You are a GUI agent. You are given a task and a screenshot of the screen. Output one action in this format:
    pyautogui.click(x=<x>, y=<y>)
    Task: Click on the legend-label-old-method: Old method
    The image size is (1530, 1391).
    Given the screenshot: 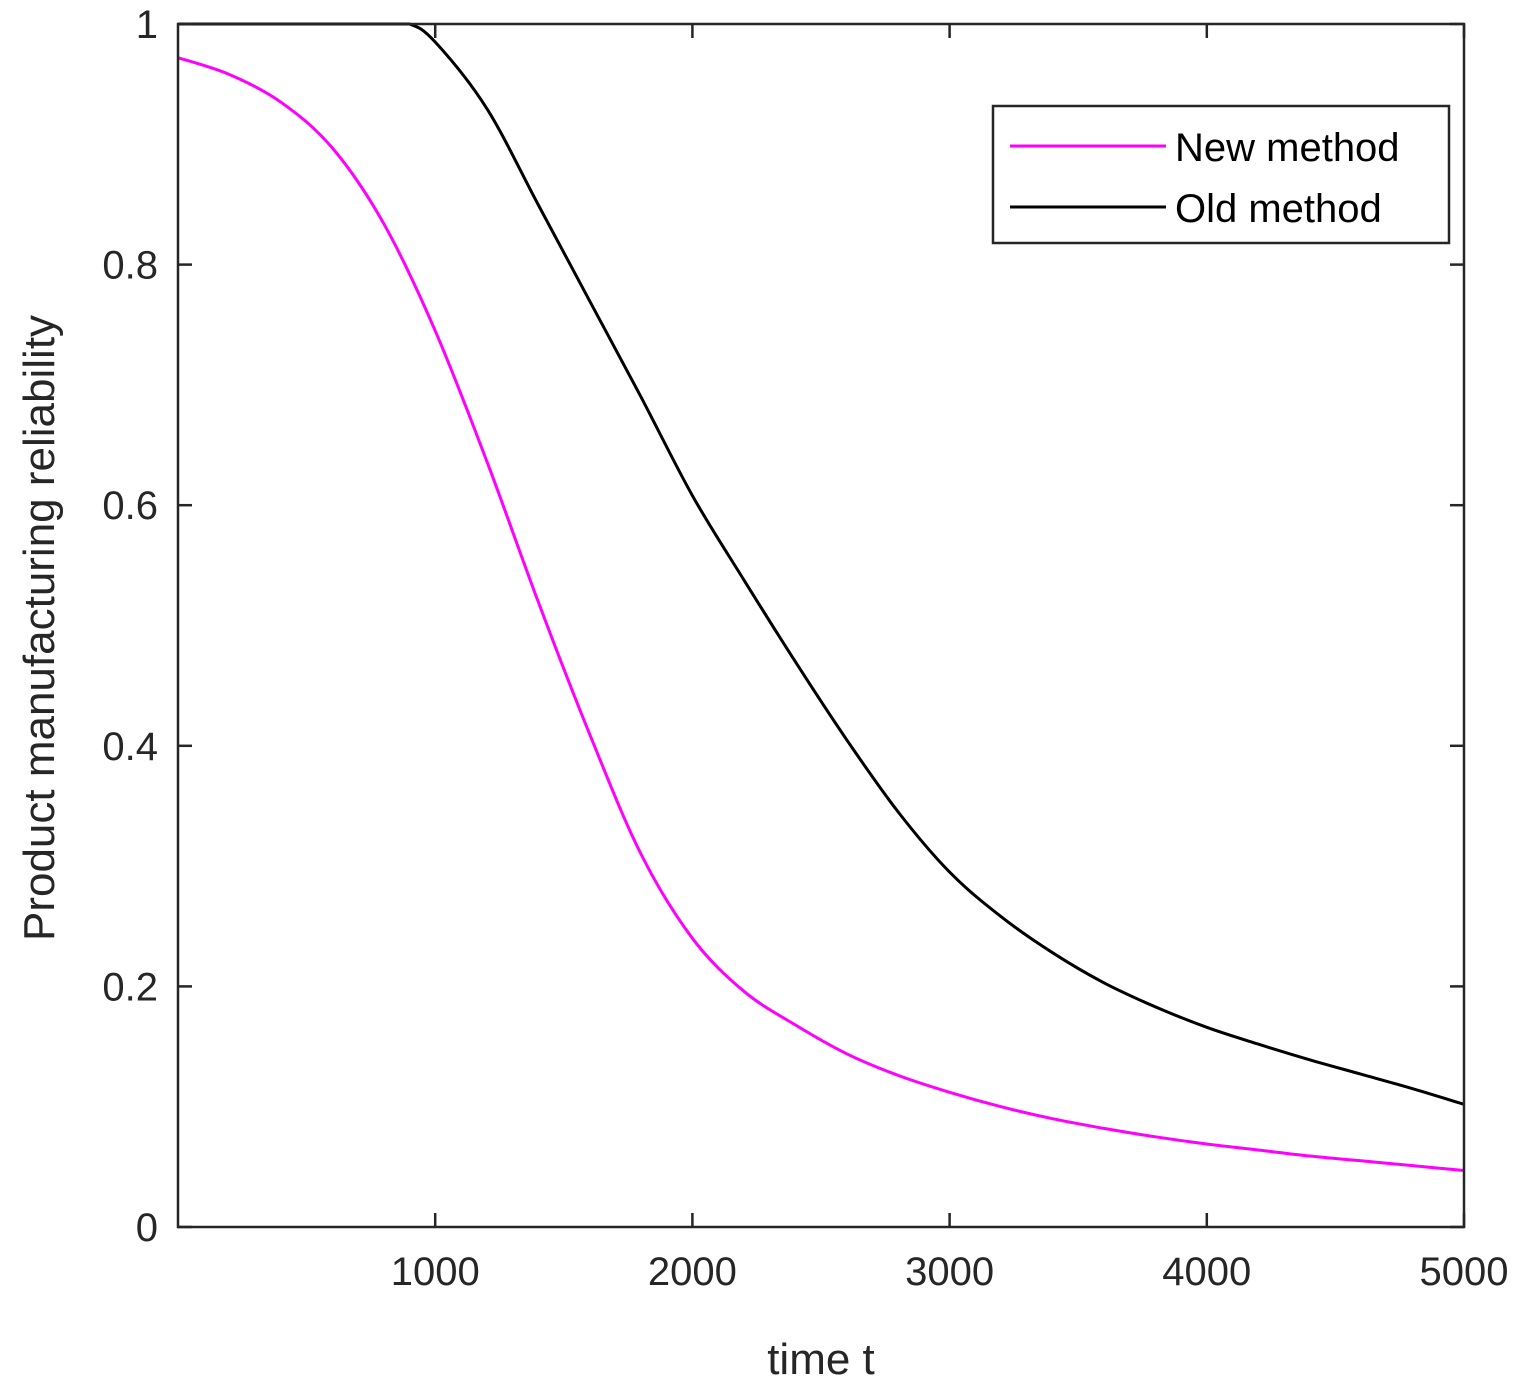 What is the action you would take?
    pyautogui.click(x=1278, y=209)
    